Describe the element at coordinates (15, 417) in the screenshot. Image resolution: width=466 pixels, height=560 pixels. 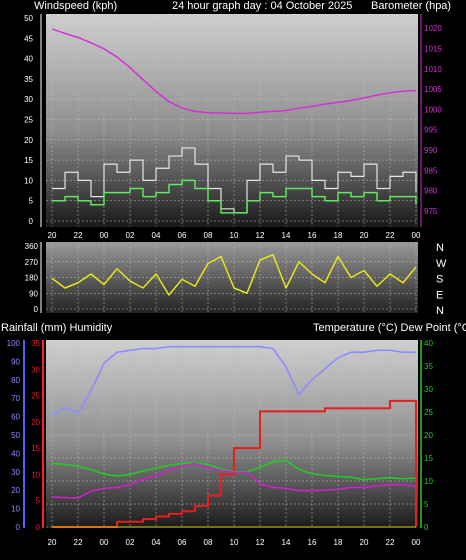
I see `humidity-tick-label: 60` at that location.